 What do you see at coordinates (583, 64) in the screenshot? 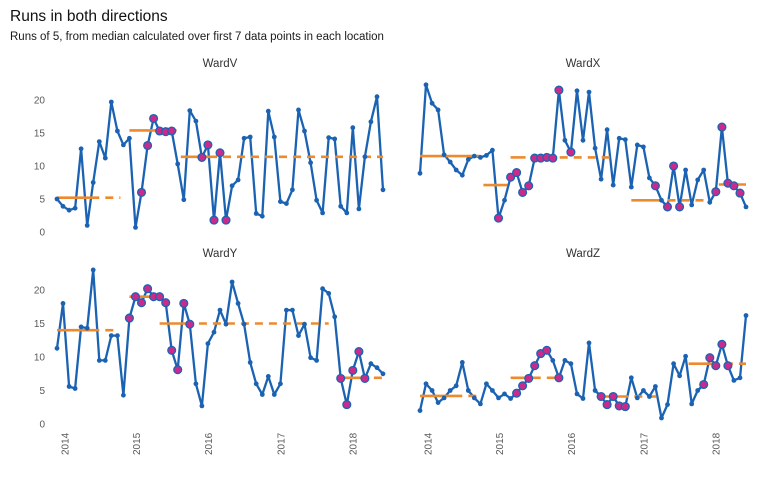
I see `facet-label: WardX` at bounding box center [583, 64].